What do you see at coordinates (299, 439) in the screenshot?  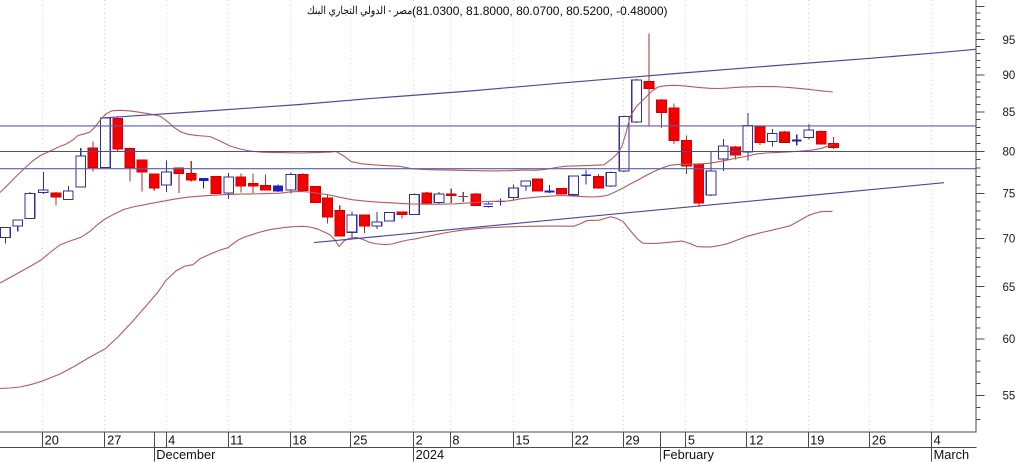 I see `svg-text: 18` at bounding box center [299, 439].